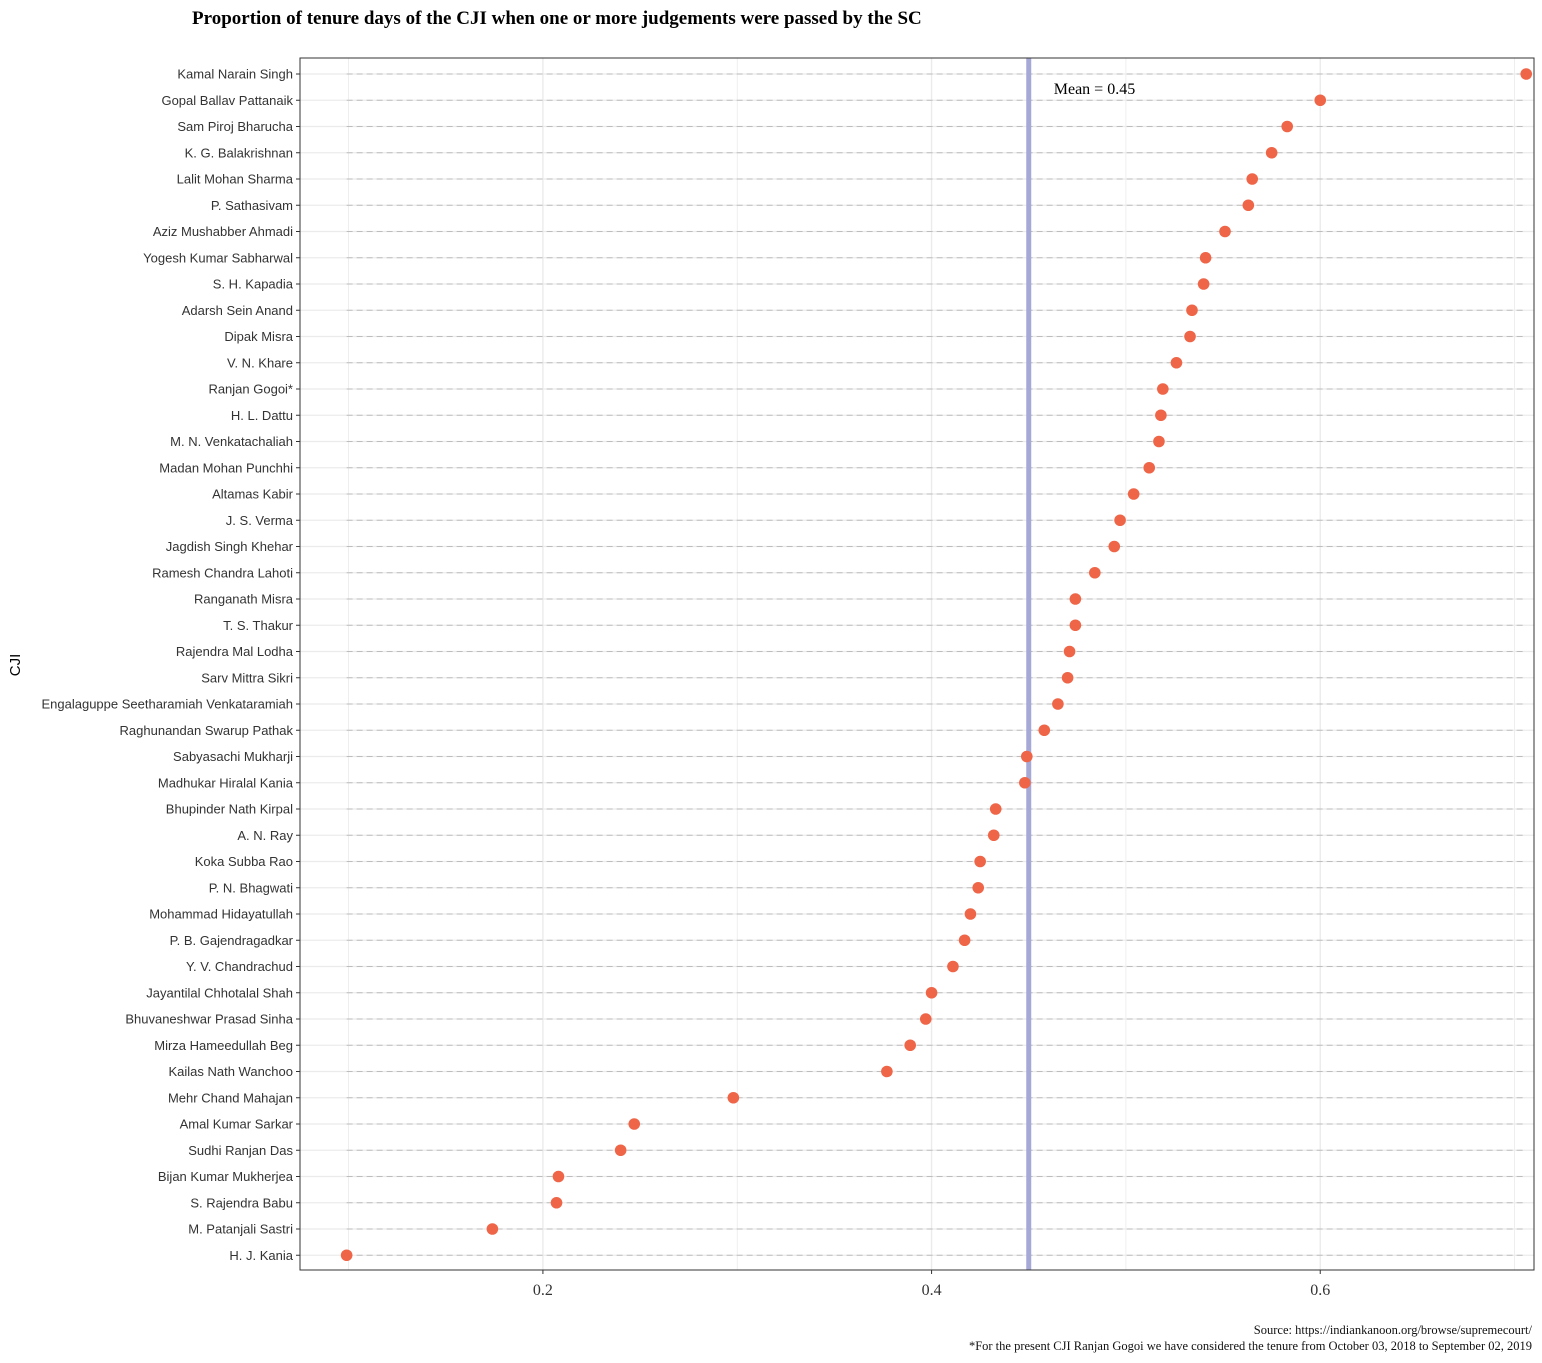  I want to click on y-tick-label: P. Sathasivam, so click(252, 205).